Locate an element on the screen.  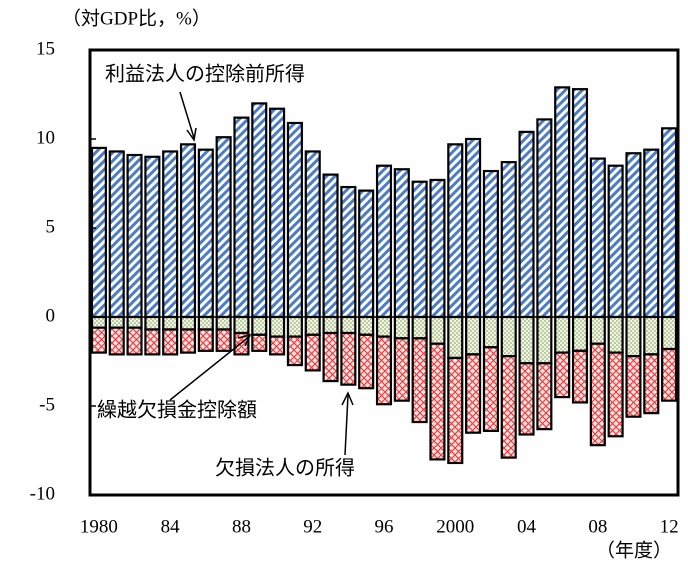
y-tick-label: -5 is located at coordinates (47, 404).